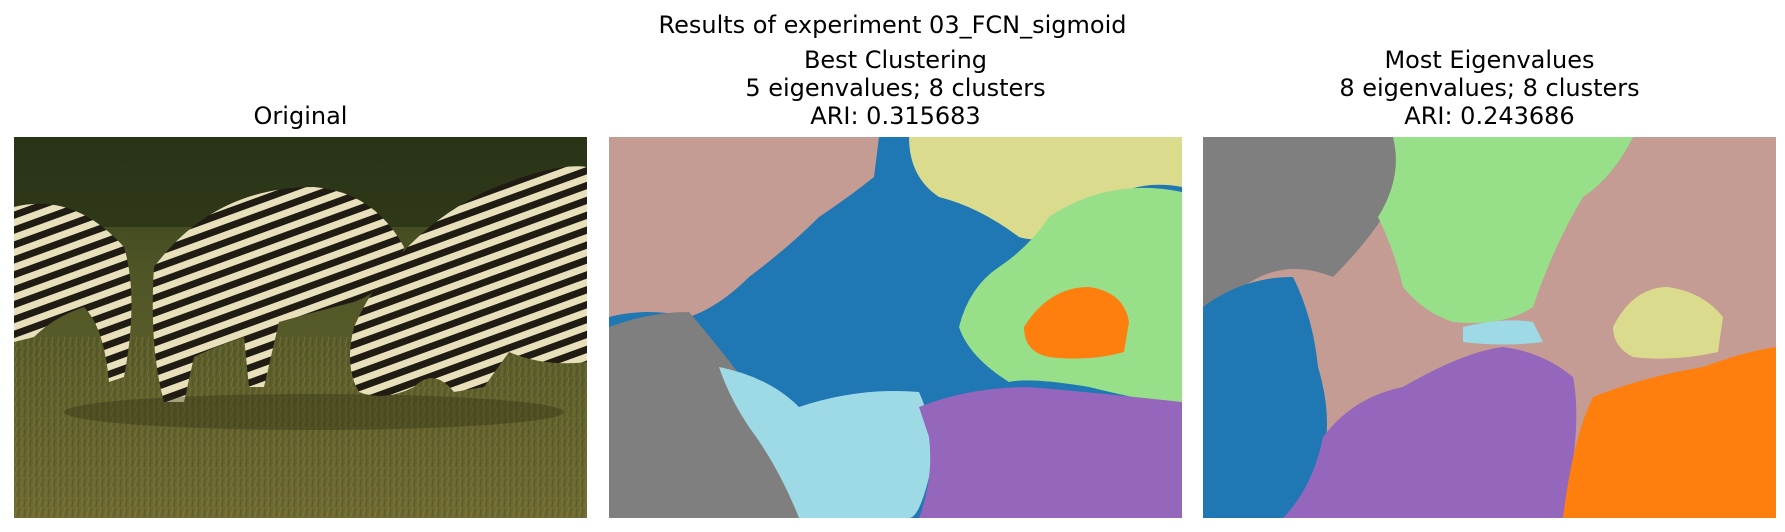 This screenshot has height=532, width=1785. Describe the element at coordinates (1489, 60) in the screenshot. I see `panel-title-line: Most Eigenvalues` at that location.